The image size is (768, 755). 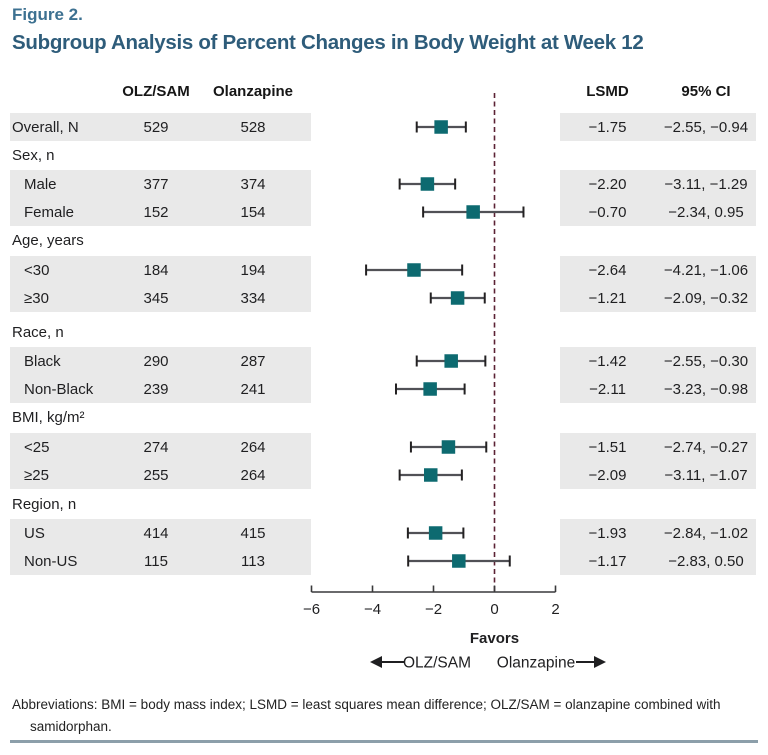 I want to click on olzsam-count: 290, so click(x=156, y=361).